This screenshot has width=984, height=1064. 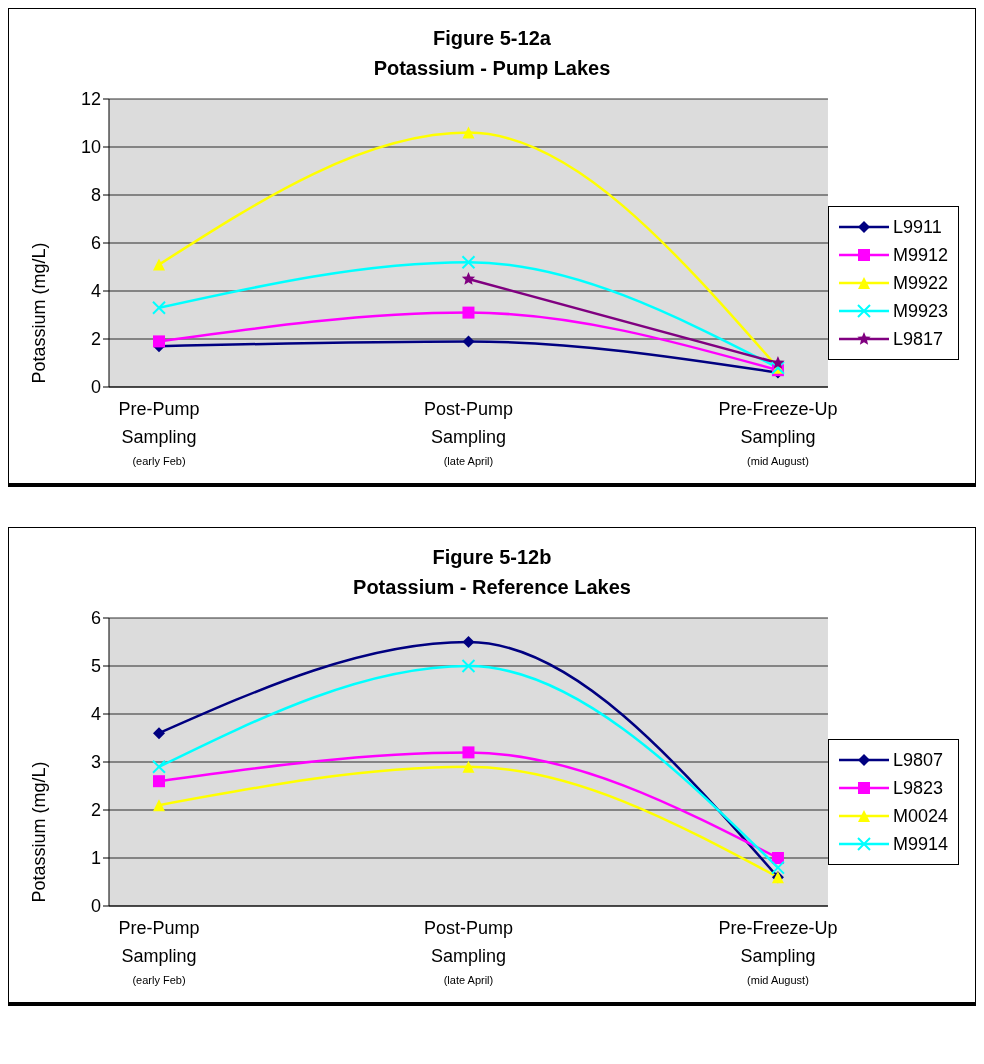 What do you see at coordinates (90, 147) in the screenshot?
I see `y-tick-label: 10` at bounding box center [90, 147].